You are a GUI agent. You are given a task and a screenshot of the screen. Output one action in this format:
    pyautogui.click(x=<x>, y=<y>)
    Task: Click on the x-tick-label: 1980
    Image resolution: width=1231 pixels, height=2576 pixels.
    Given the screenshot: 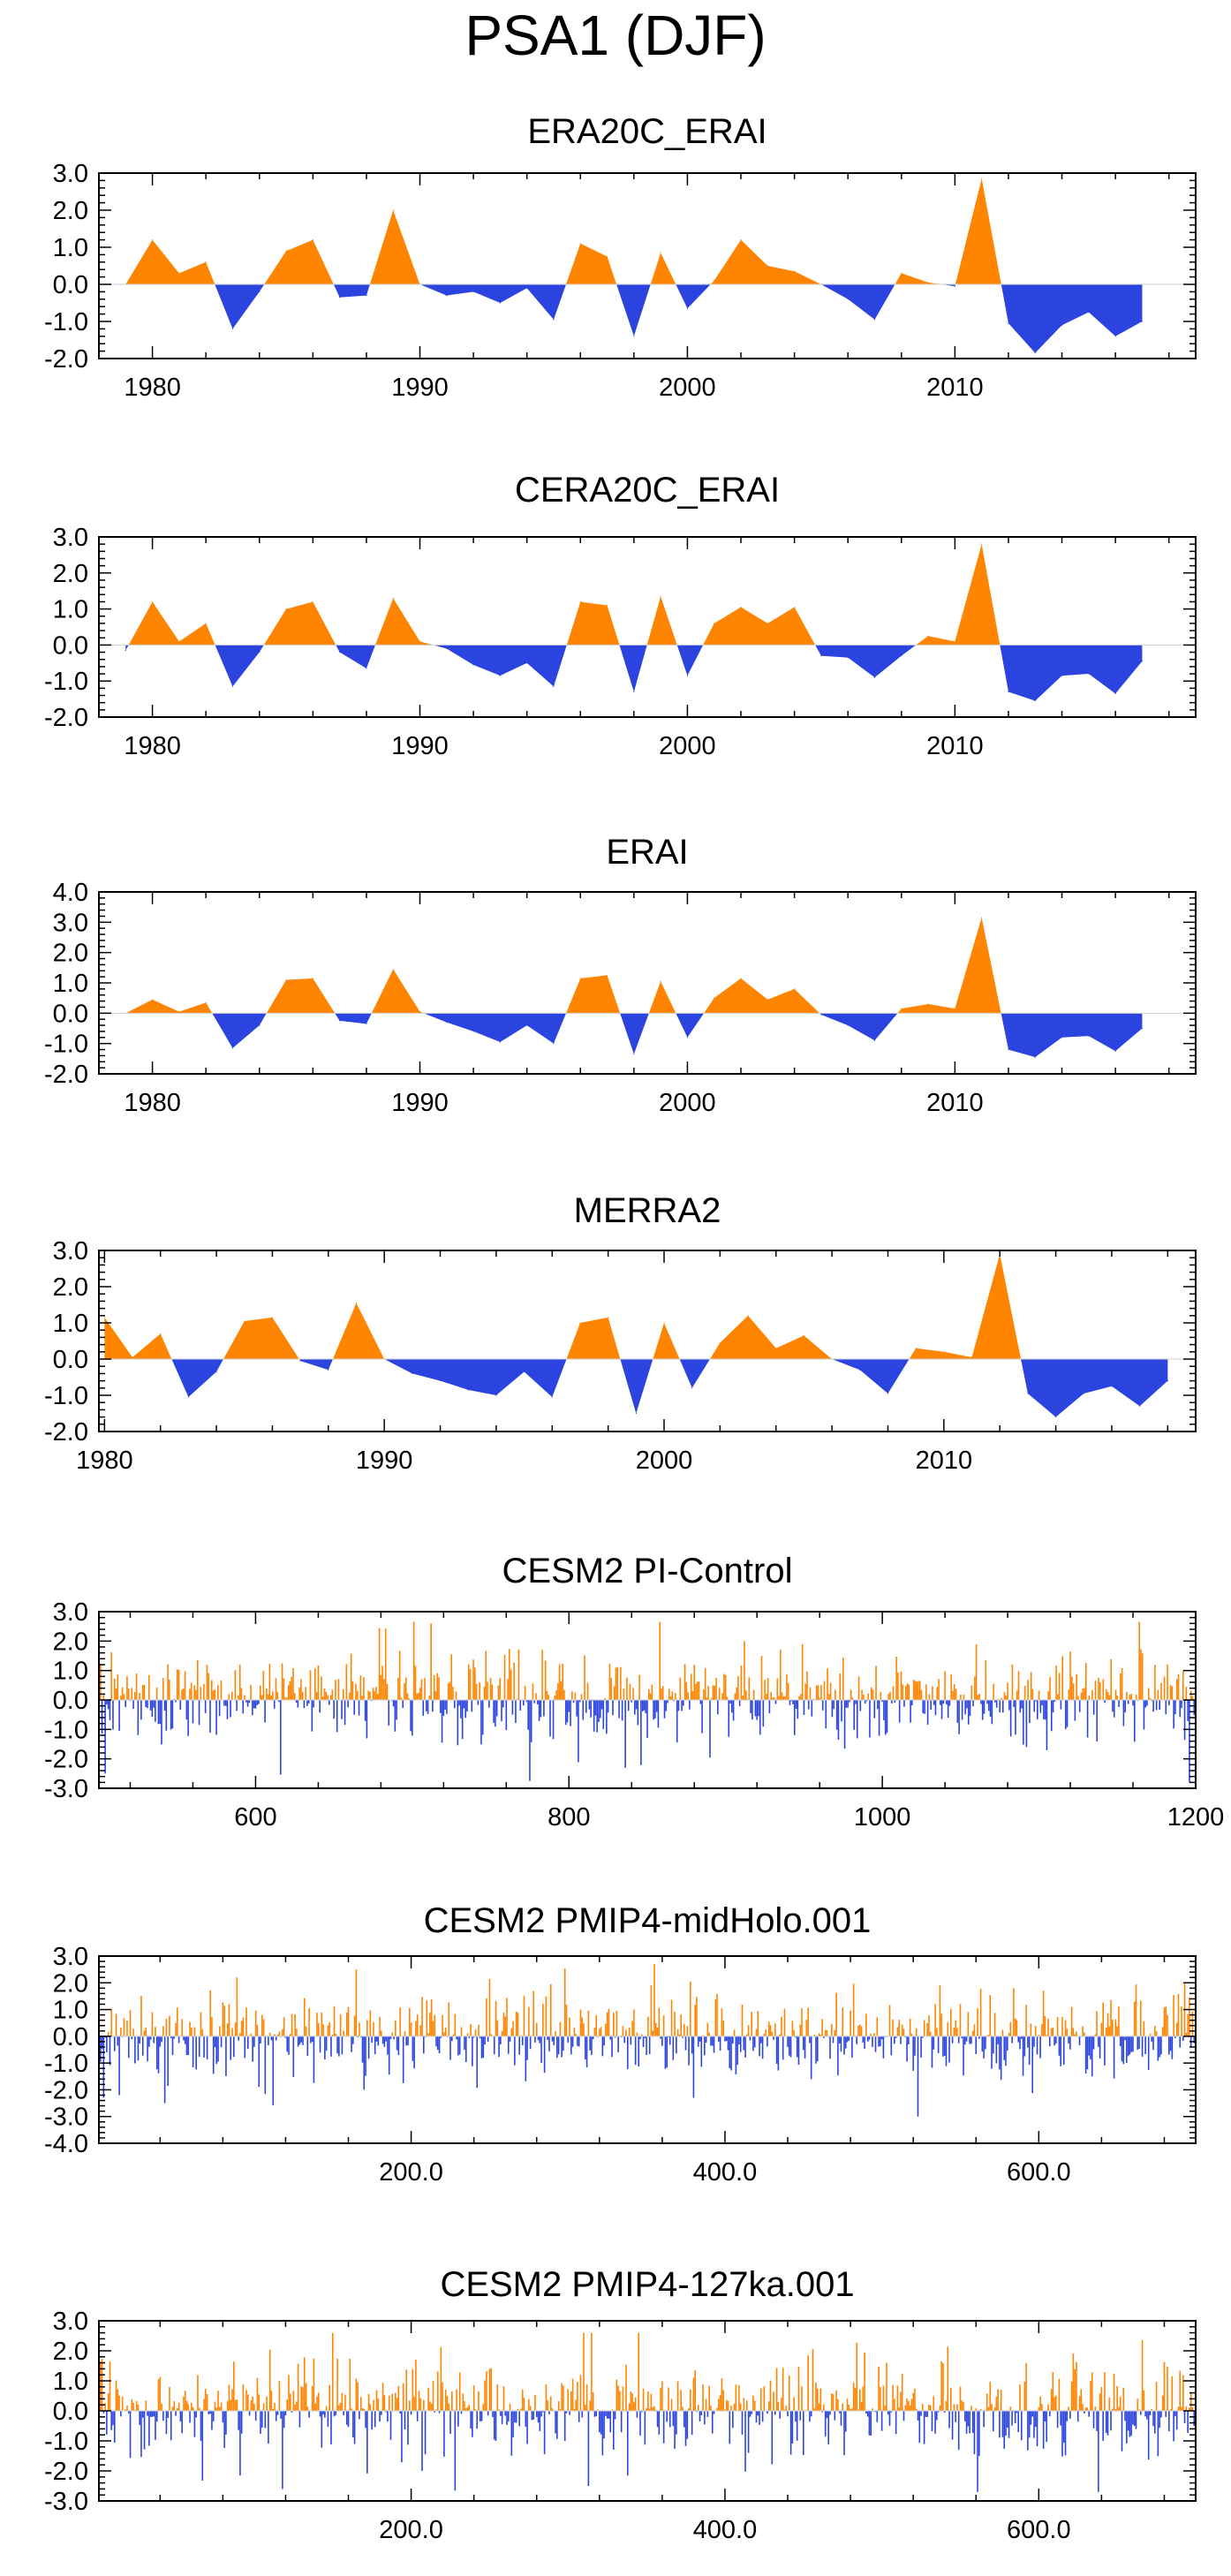 What is the action you would take?
    pyautogui.click(x=152, y=746)
    